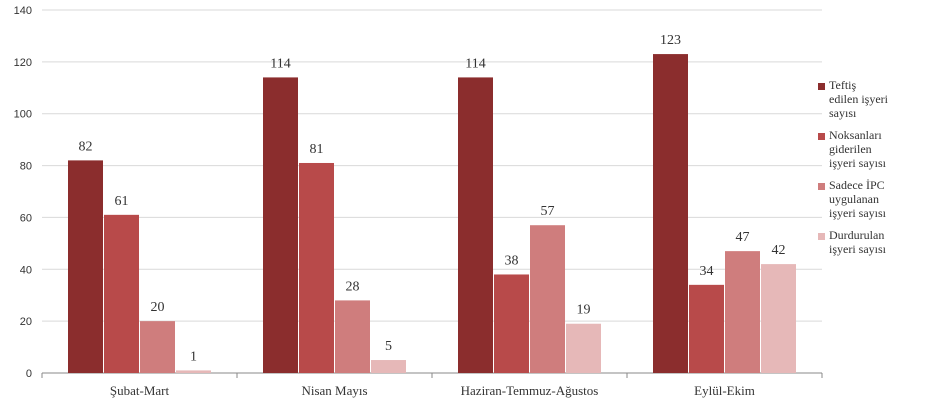  I want to click on data-label: 123, so click(670, 40).